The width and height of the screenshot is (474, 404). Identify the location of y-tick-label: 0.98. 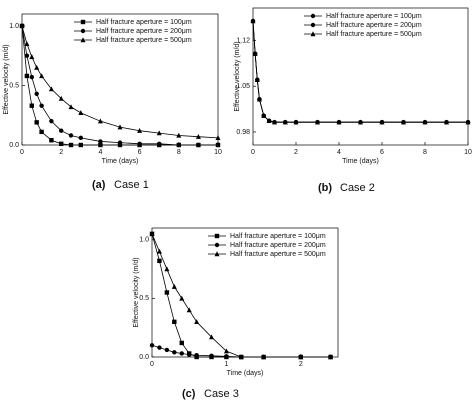
(243, 132).